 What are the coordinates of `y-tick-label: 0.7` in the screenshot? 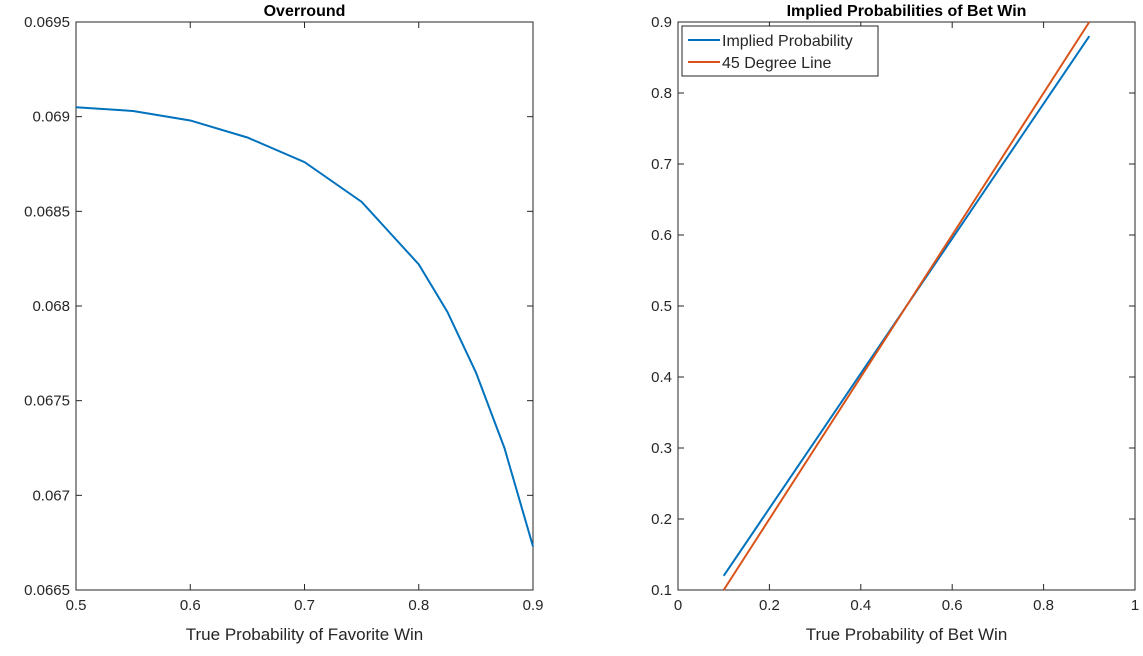 It's located at (661, 164).